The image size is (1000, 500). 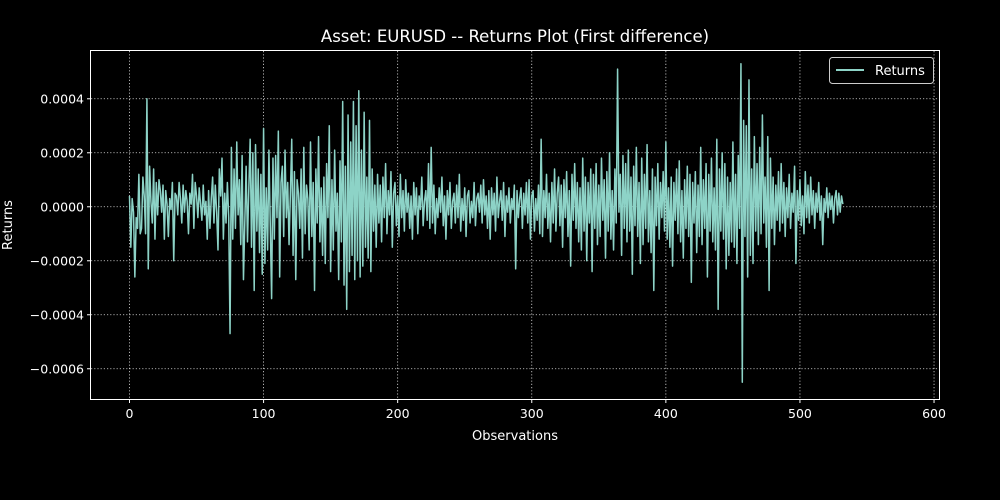 What do you see at coordinates (800, 413) in the screenshot?
I see `x-tick-label: 500` at bounding box center [800, 413].